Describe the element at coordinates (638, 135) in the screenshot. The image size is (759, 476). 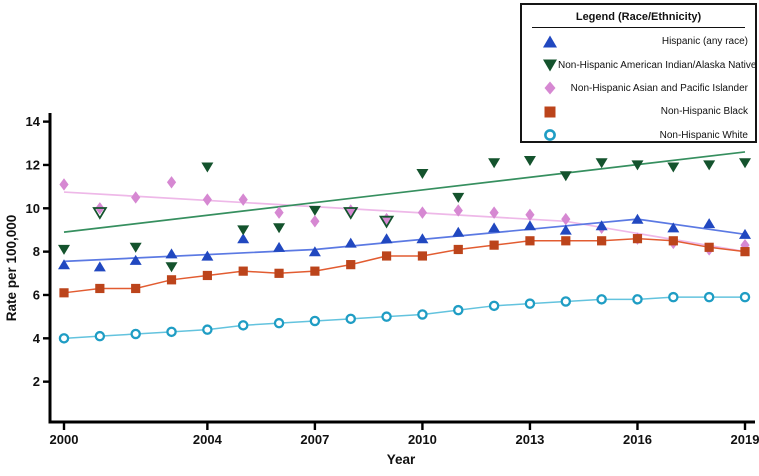
I see `legend-row-white: Non-Hispanic White` at that location.